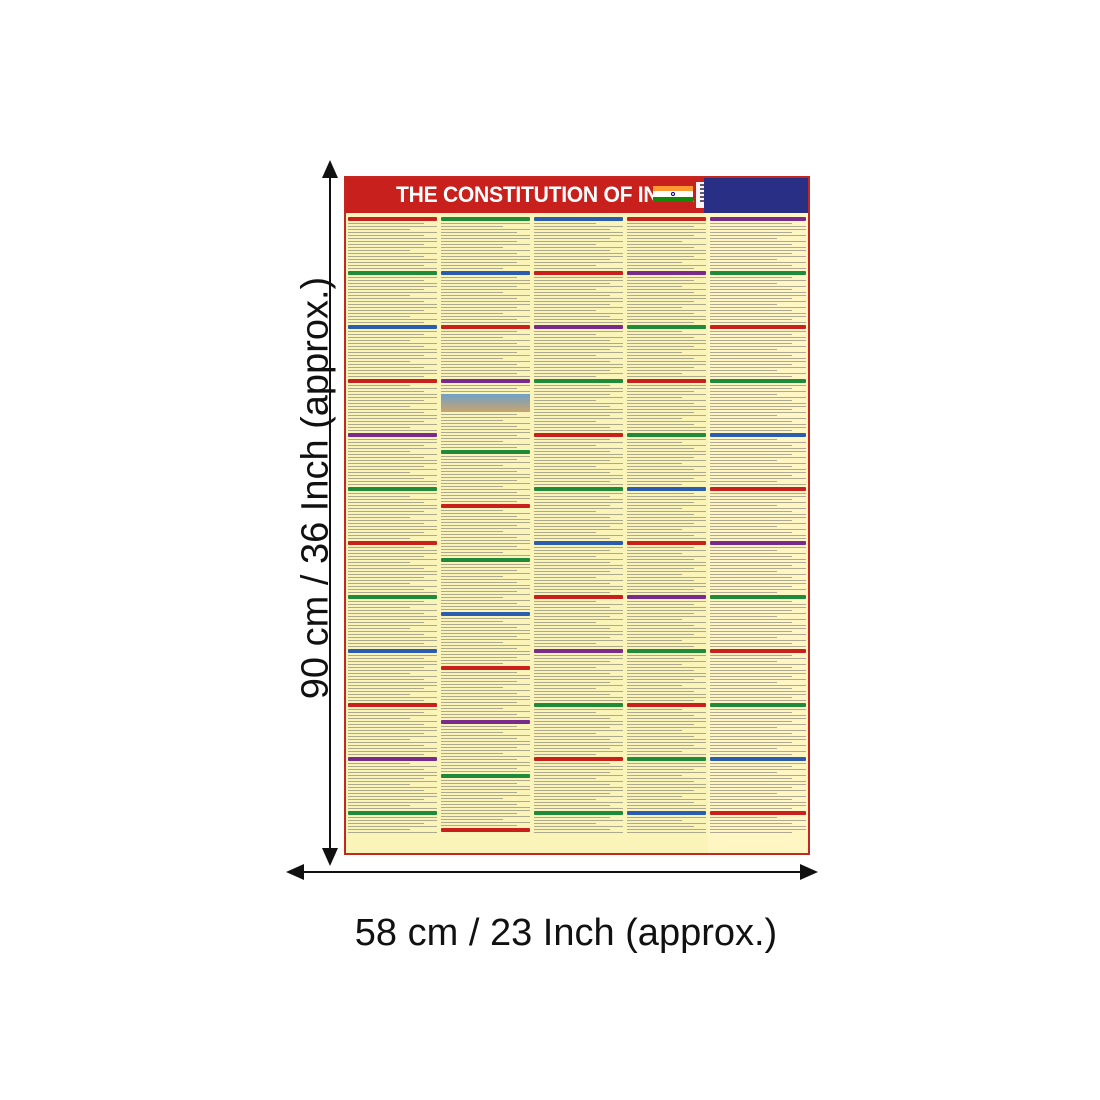 This screenshot has width=1100, height=1100. What do you see at coordinates (315, 488) in the screenshot?
I see `height-label: 90 cm / 36 Inch (approx.)` at bounding box center [315, 488].